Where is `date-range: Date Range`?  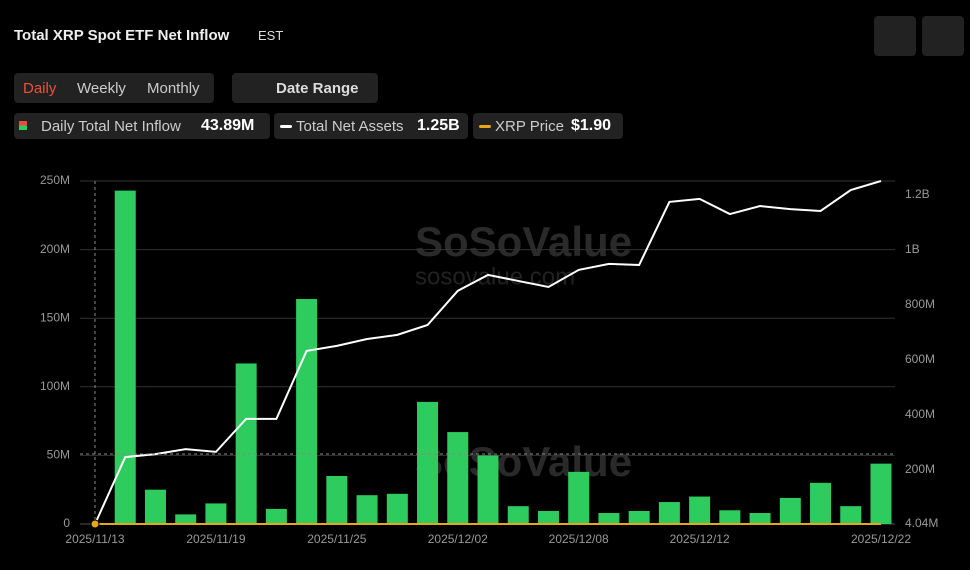
date-range: Date Range is located at coordinates (317, 88).